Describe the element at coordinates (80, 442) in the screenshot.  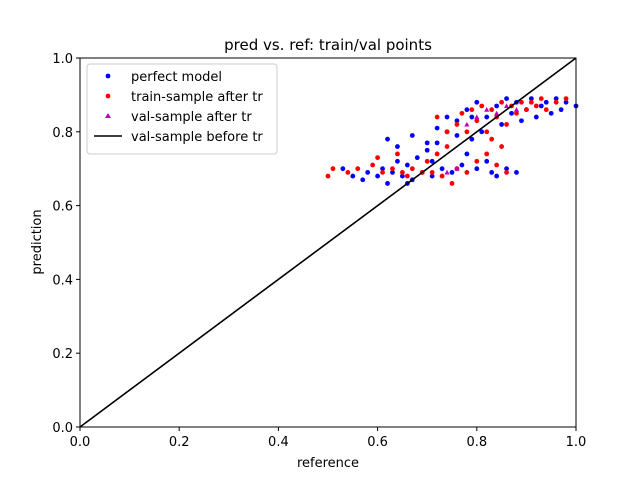
I see `x-tick-label: 0.0` at that location.